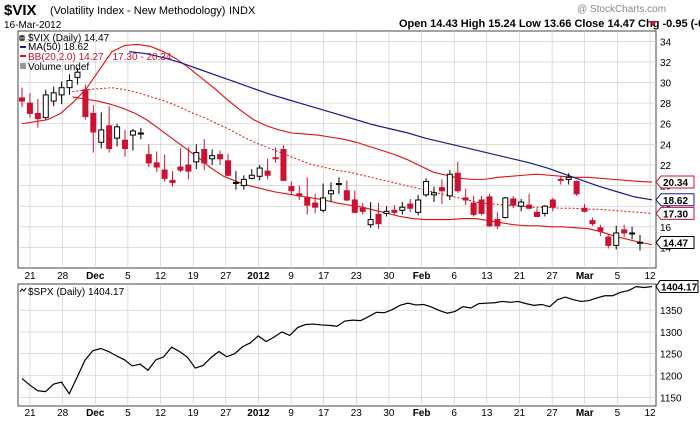 The width and height of the screenshot is (700, 421). What do you see at coordinates (454, 276) in the screenshot?
I see `date-tick-label: 6` at bounding box center [454, 276].